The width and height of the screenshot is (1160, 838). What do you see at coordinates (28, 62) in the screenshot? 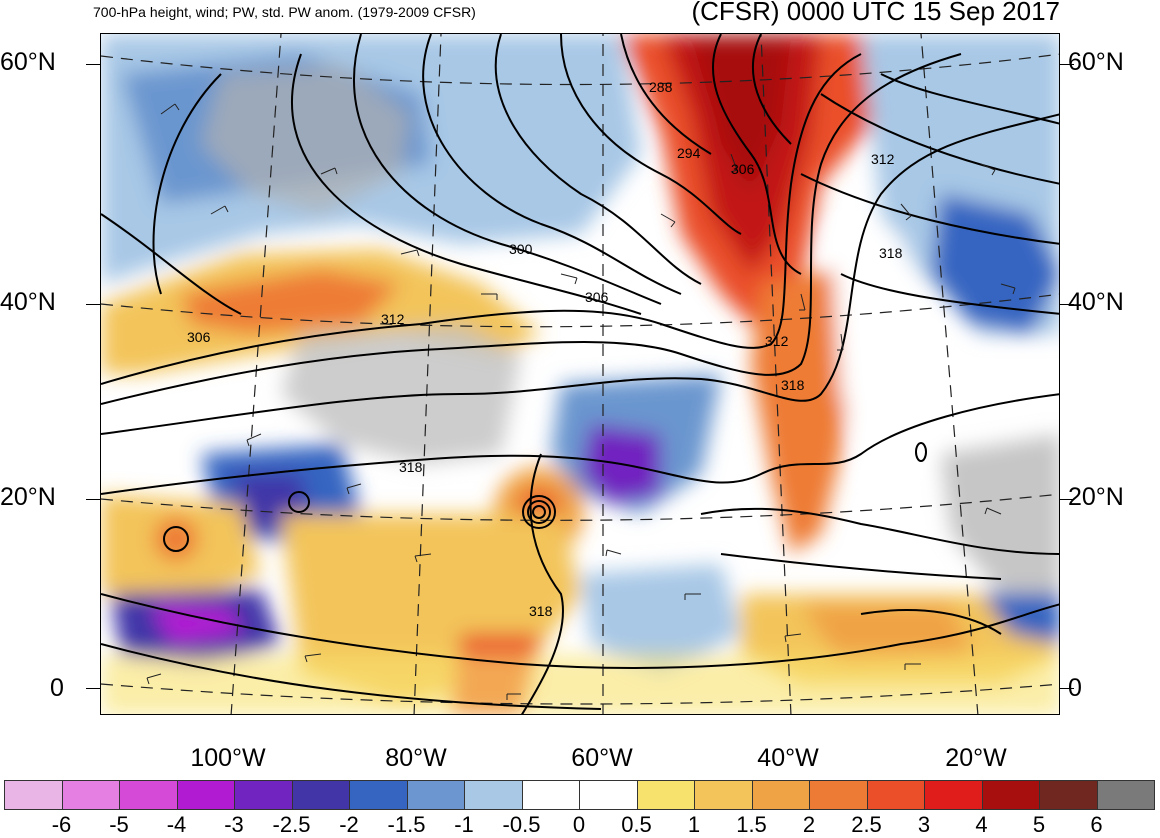
I see `lat-label-60n-left: 60°N` at bounding box center [28, 62].